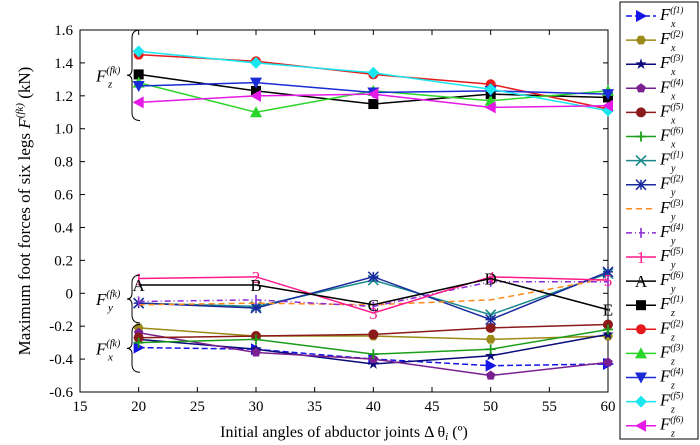 The width and height of the screenshot is (700, 445). What do you see at coordinates (654, 258) in the screenshot?
I see `legend-item-f-y-f5-: 1 F(f5) y` at bounding box center [654, 258].